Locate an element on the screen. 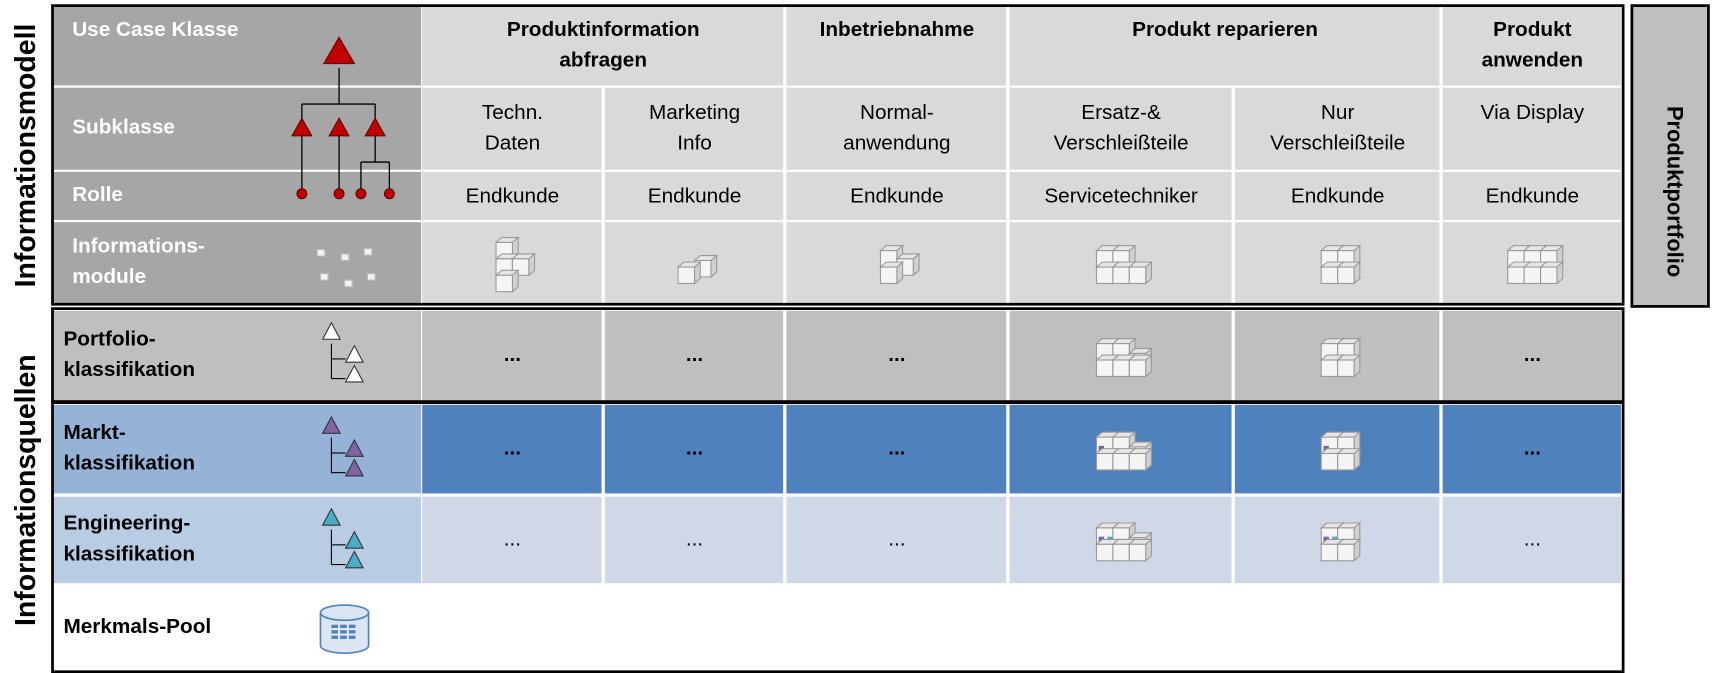 The image size is (1715, 673). row-label-line: Subklasse is located at coordinates (123, 127).